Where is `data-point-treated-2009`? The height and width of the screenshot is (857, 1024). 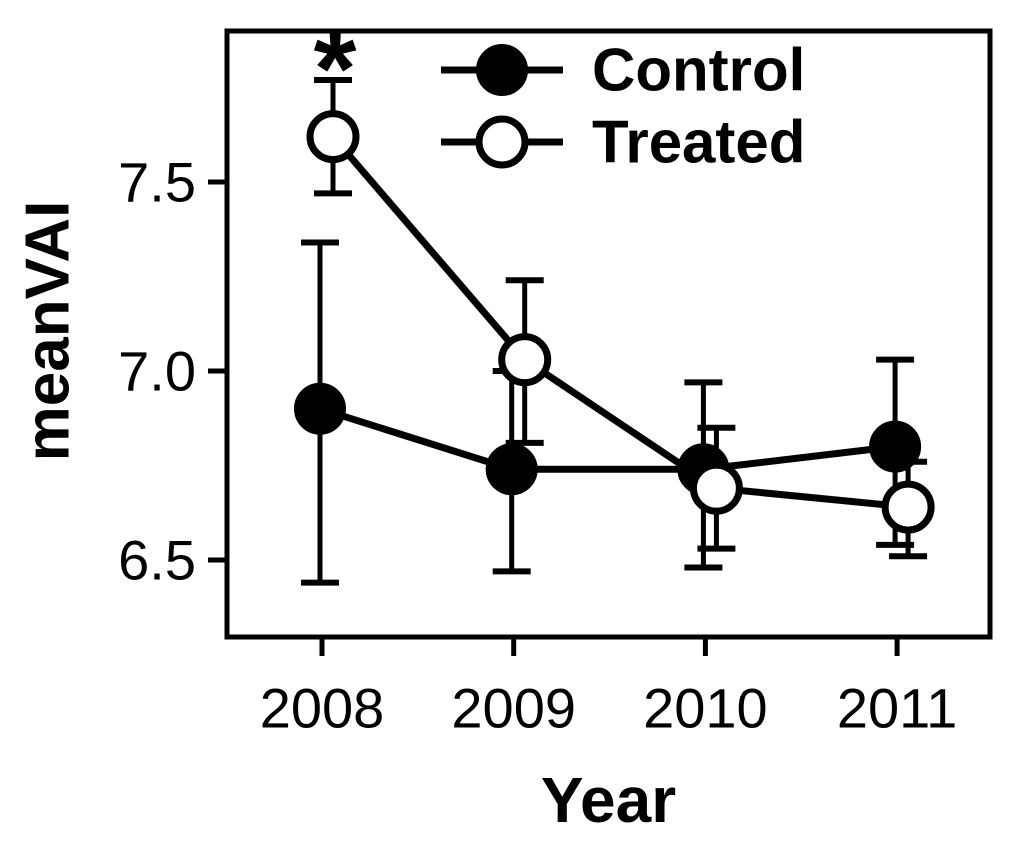 data-point-treated-2009 is located at coordinates (525, 360).